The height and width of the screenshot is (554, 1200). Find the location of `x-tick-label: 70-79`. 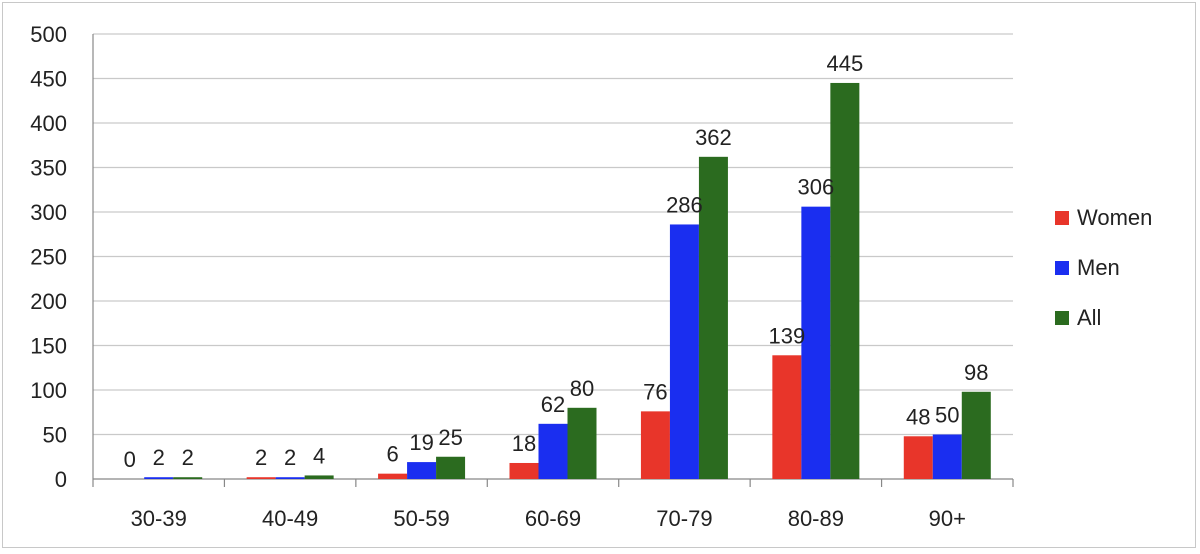

x-tick-label: 70-79 is located at coordinates (684, 518).